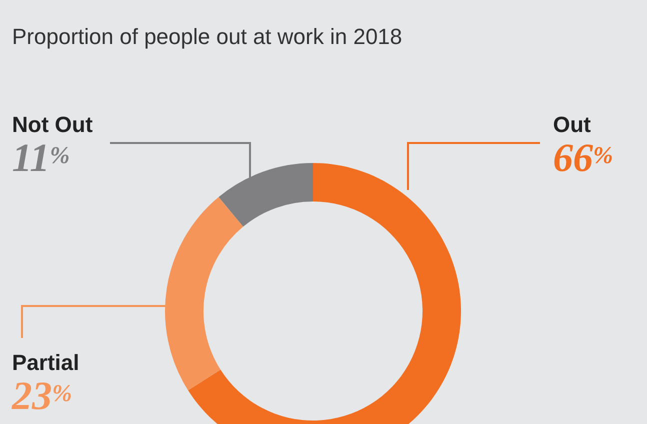 The width and height of the screenshot is (647, 424). I want to click on data-label: 66$^{%}$, so click(583, 157).